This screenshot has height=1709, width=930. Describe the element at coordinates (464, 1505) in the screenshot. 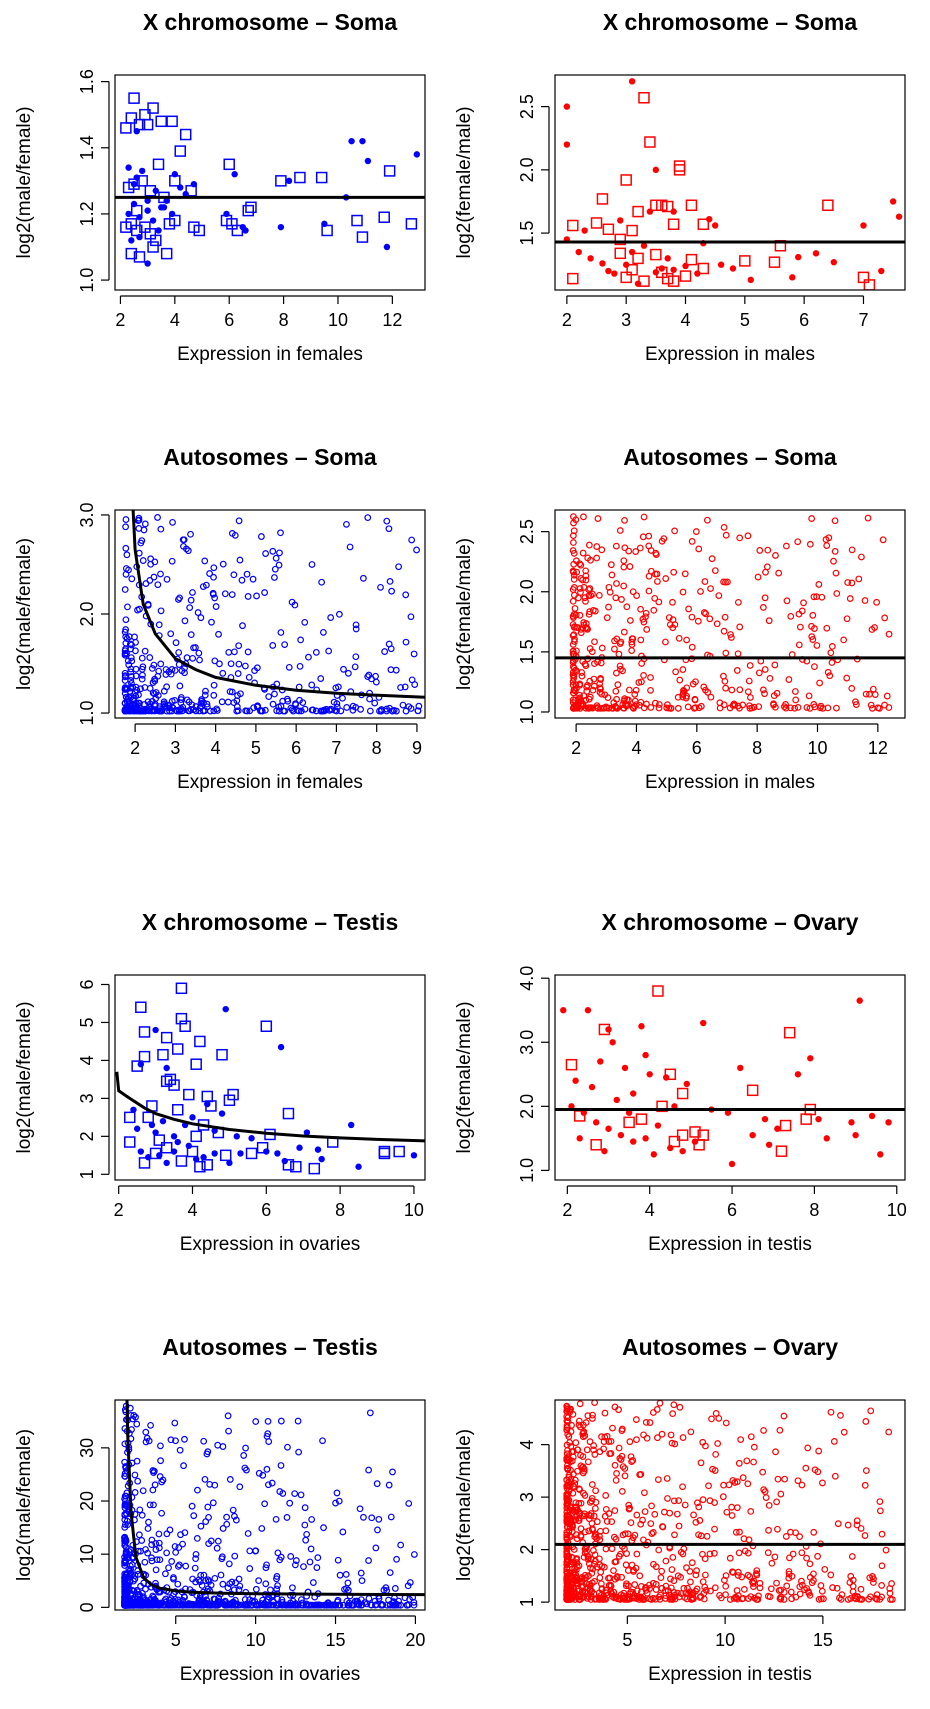

I see `y-axis-label: log2(female/male)` at that location.